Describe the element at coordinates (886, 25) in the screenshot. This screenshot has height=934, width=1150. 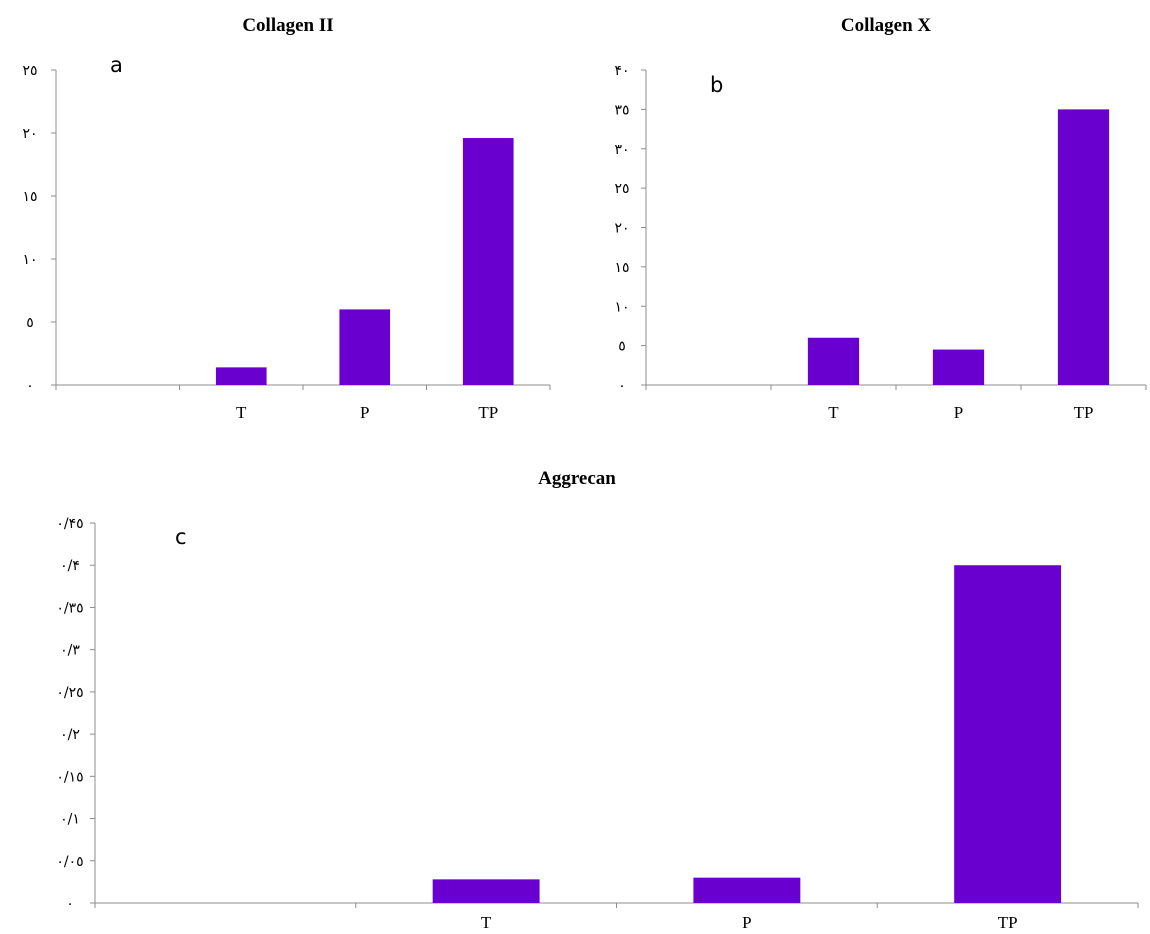
I see `chart-title: Collagen X` at that location.